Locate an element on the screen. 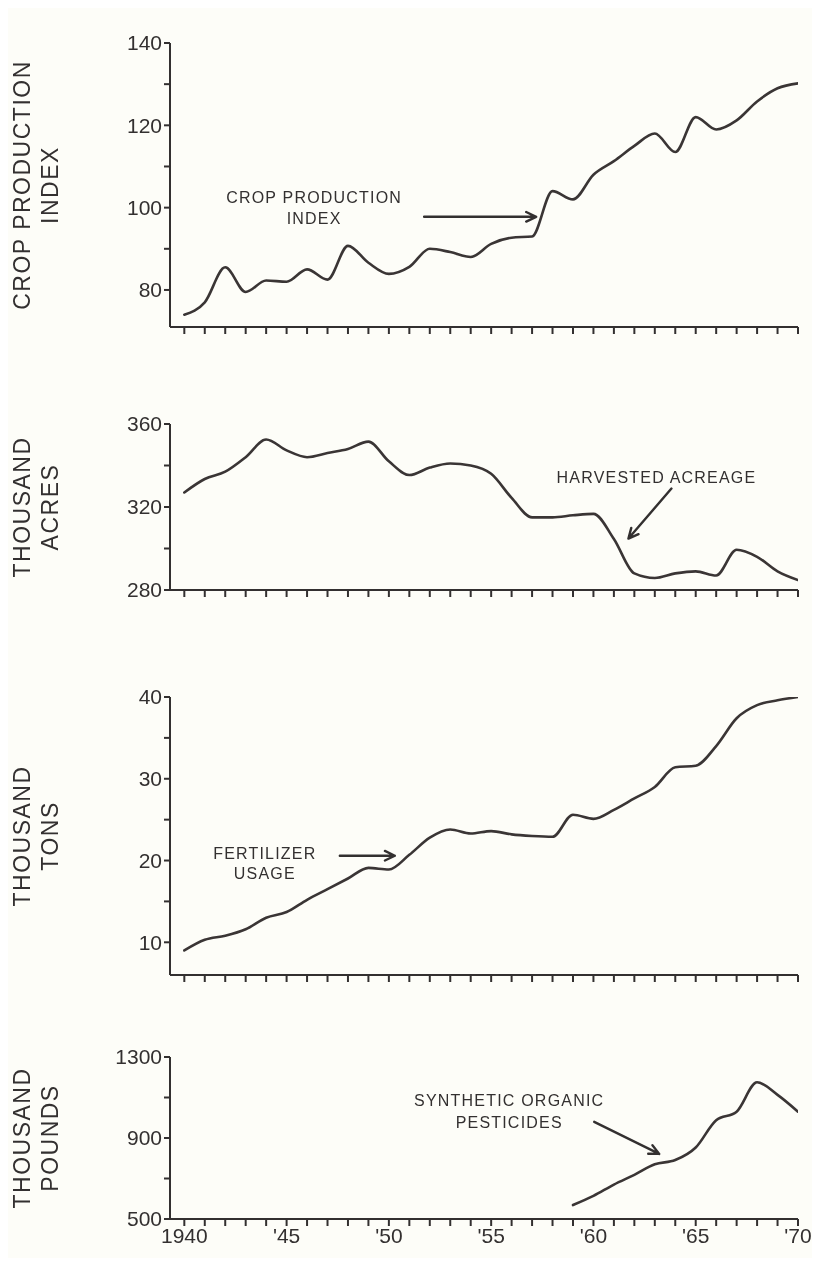  y-axis-title: CROP PRODUCTION INDEX is located at coordinates (36, 185).